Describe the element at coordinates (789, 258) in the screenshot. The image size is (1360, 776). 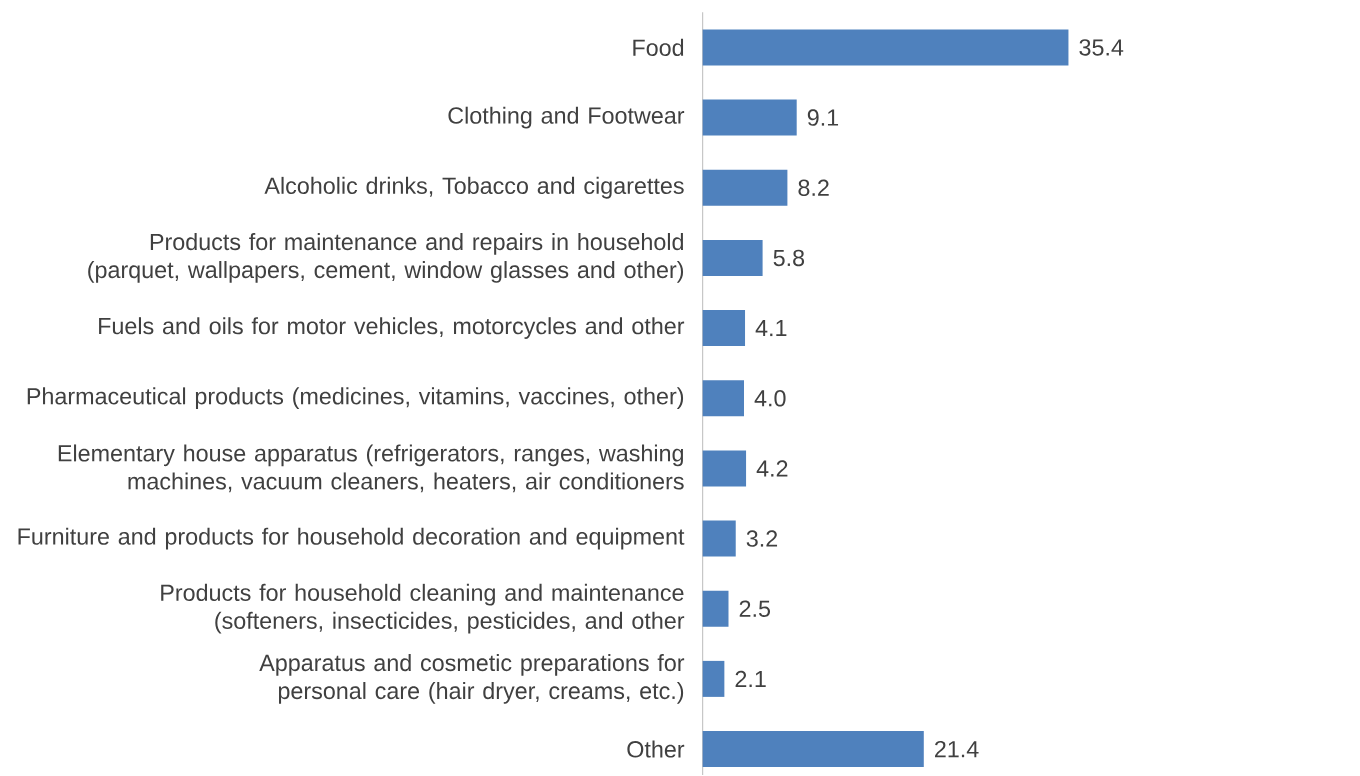
I see `data-label: 5.8` at that location.